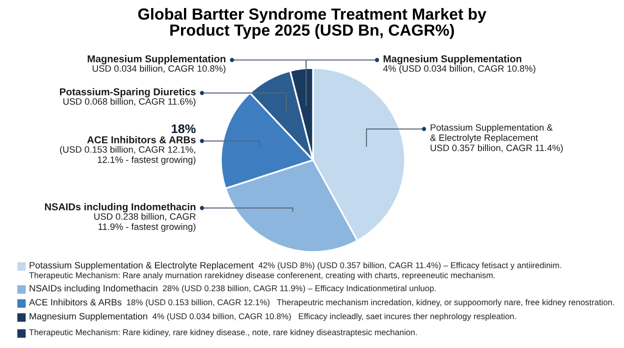  I want to click on text: Potassium Supplementation & & Electrolyte Replacement USD 0.357 billion, CAGR 11.4%), so click(496, 138).